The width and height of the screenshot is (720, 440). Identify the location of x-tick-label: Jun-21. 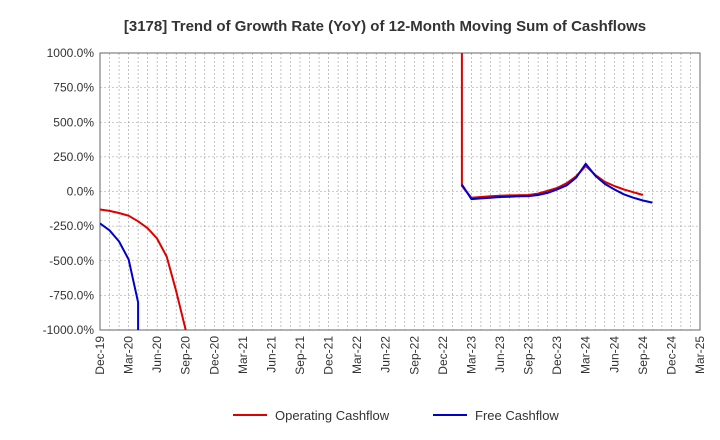
(271, 354).